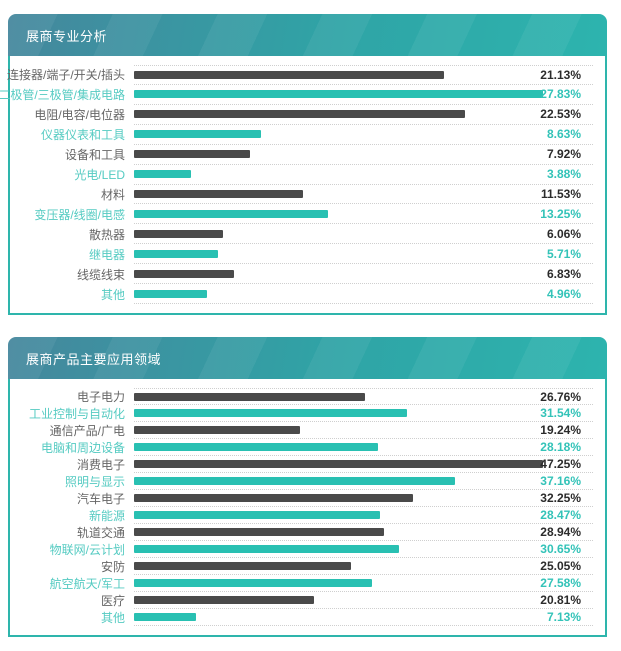  Describe the element at coordinates (560, 213) in the screenshot. I see `value-label: 13.25%` at that location.